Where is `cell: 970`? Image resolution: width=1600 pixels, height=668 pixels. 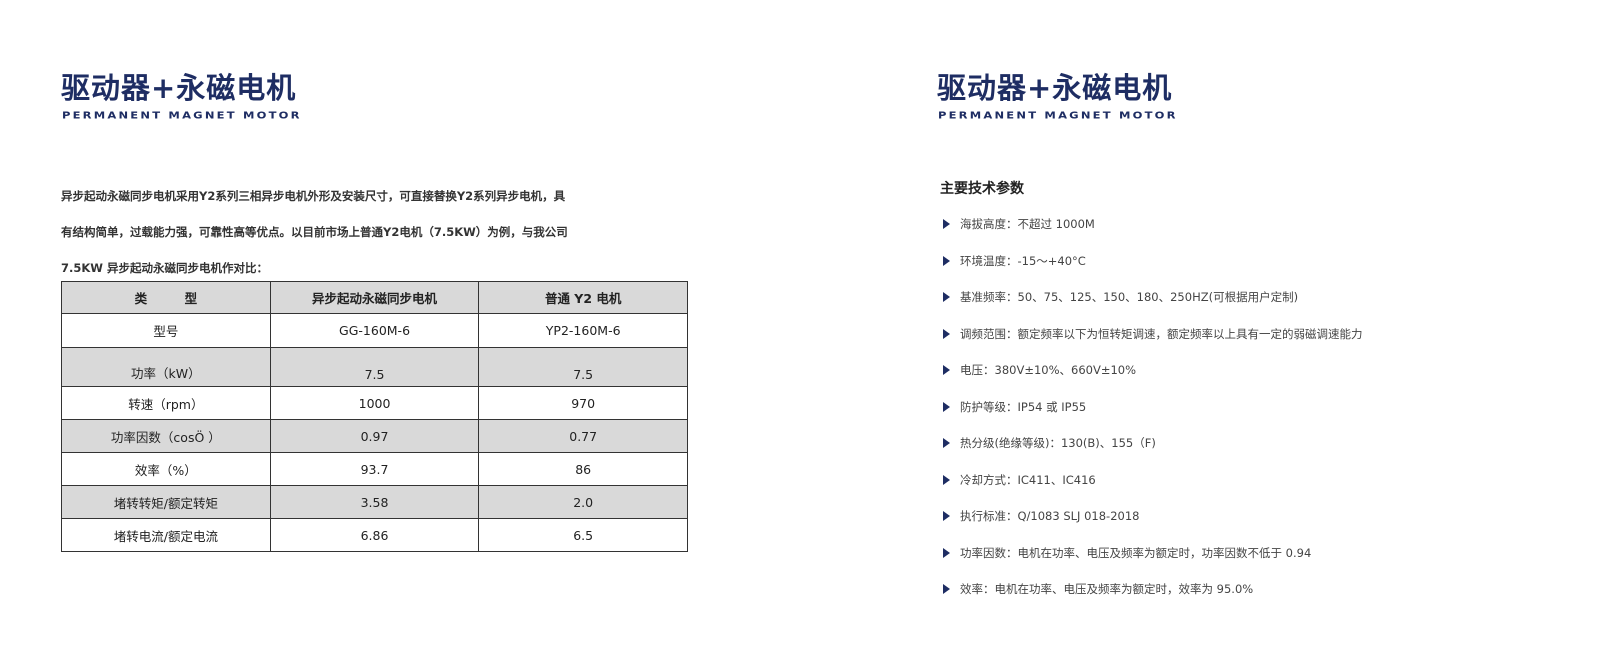
cell: 970 is located at coordinates (583, 403).